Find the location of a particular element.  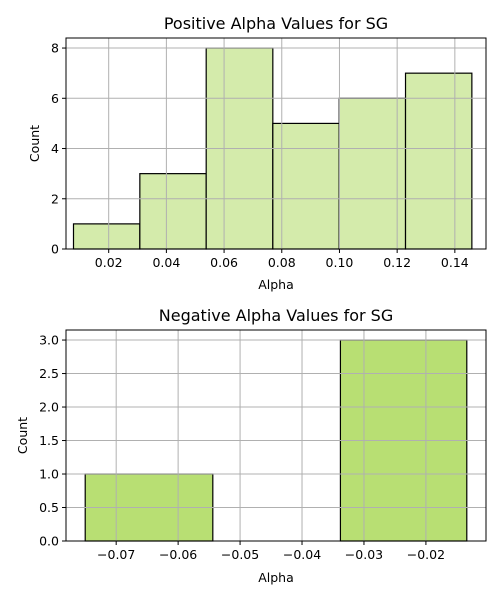

y-tick-label-1: 0.0 is located at coordinates (49, 541).